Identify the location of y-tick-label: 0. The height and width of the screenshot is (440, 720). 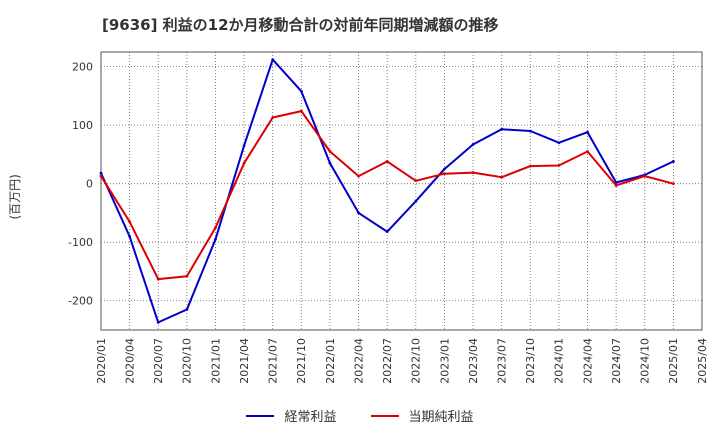
(89, 184).